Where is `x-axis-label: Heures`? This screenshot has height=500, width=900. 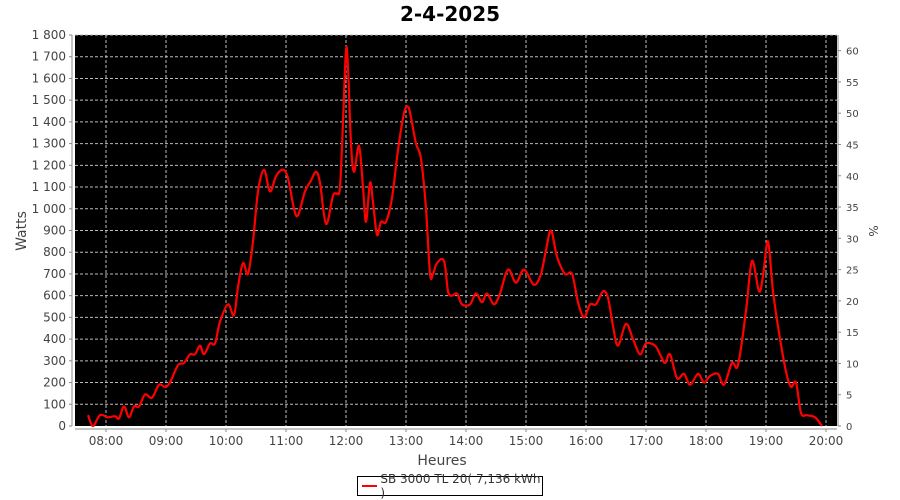 x-axis-label: Heures is located at coordinates (441, 461).